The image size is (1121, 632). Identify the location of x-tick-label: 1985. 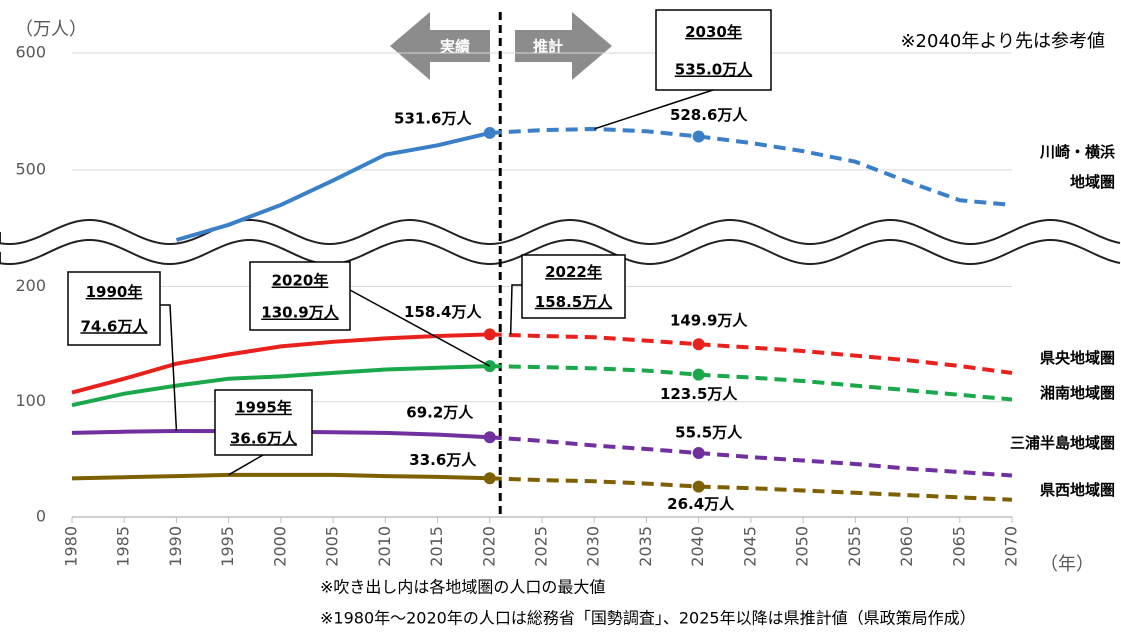
(123, 546).